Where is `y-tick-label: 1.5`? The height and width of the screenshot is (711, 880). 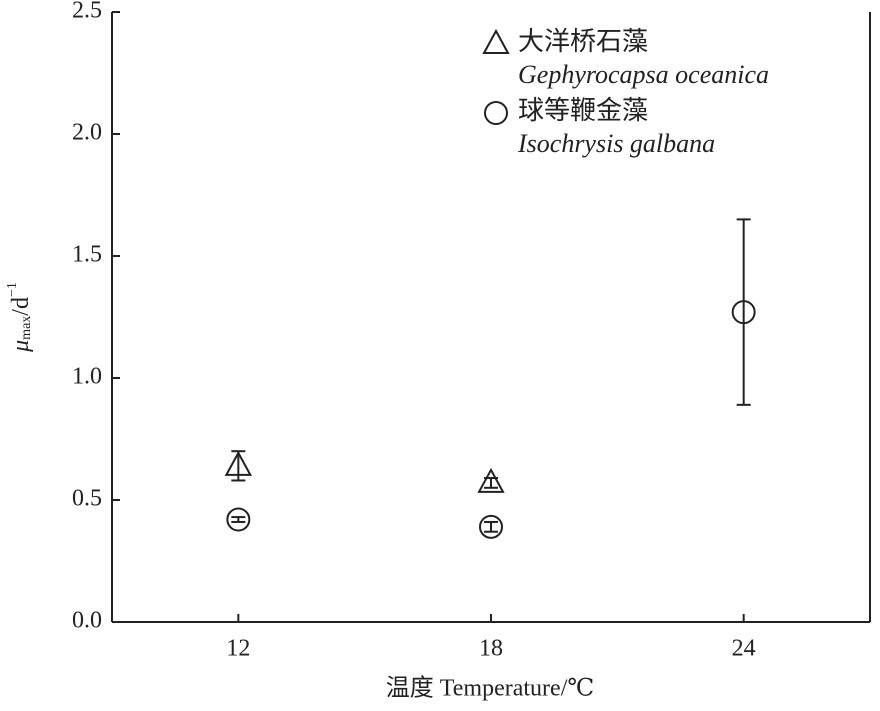 y-tick-label: 1.5 is located at coordinates (87, 255).